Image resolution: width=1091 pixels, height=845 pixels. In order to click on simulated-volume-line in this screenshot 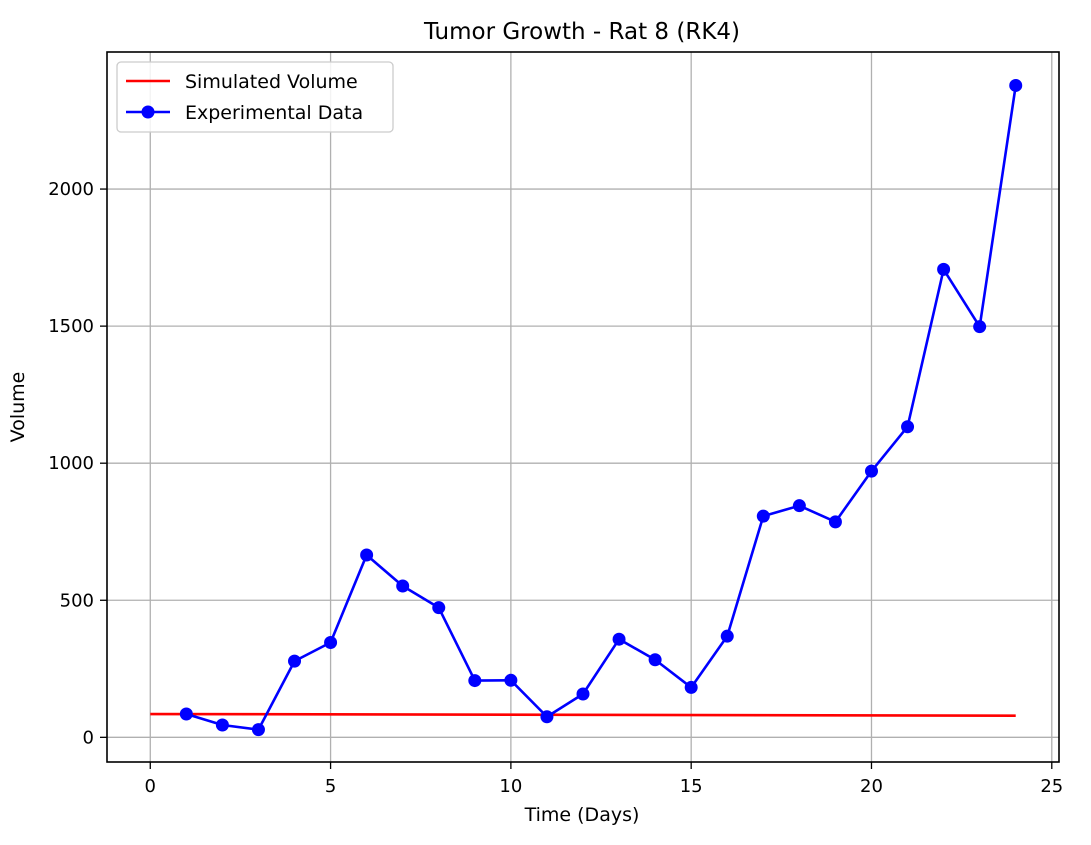, I will do `click(583, 714)`.